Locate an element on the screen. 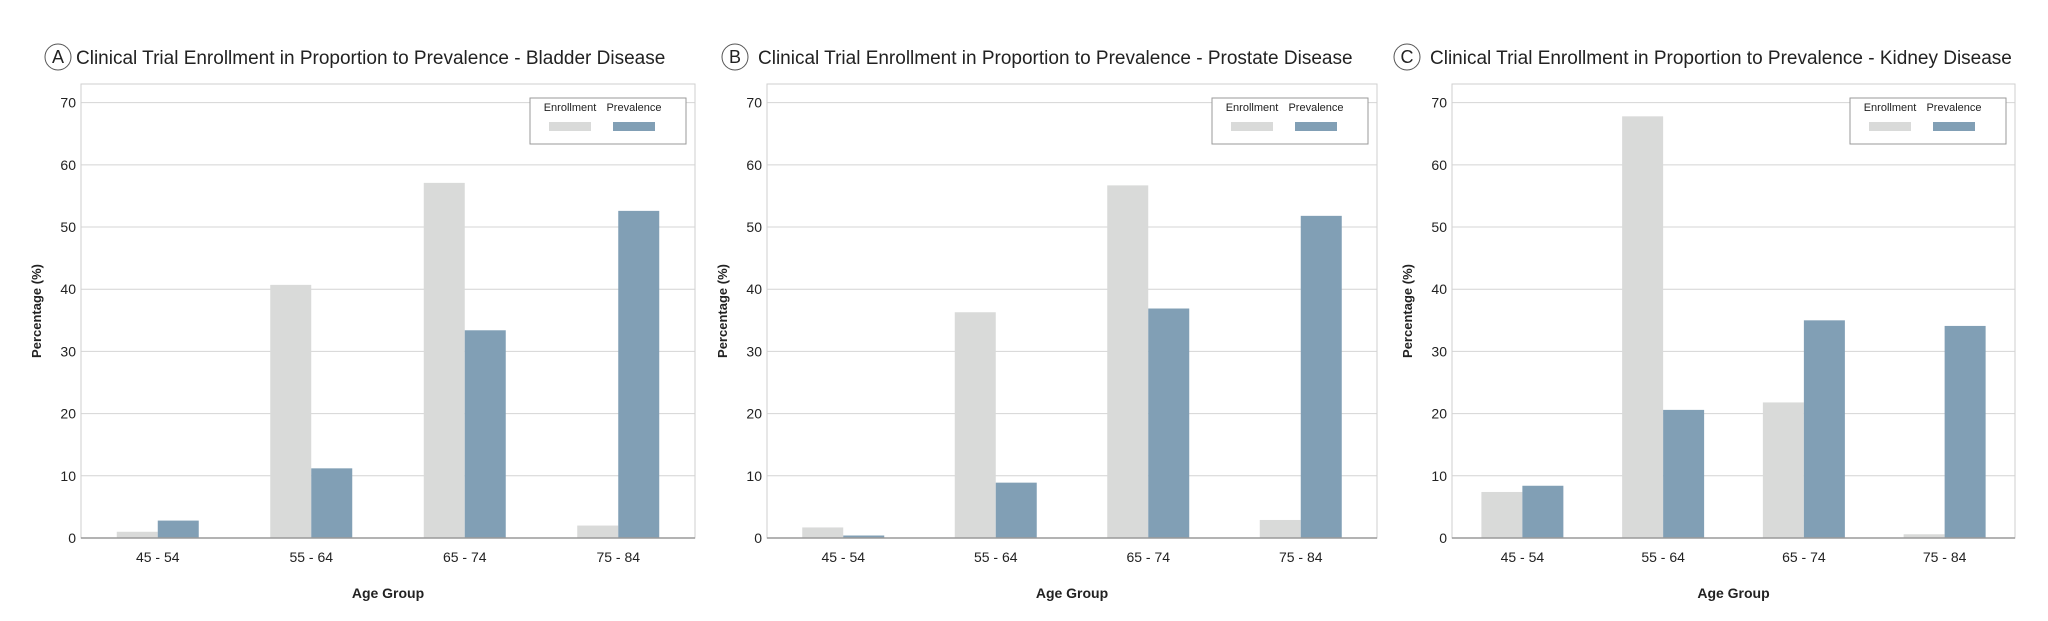 The width and height of the screenshot is (2048, 621). panel-letter: C is located at coordinates (1407, 57).